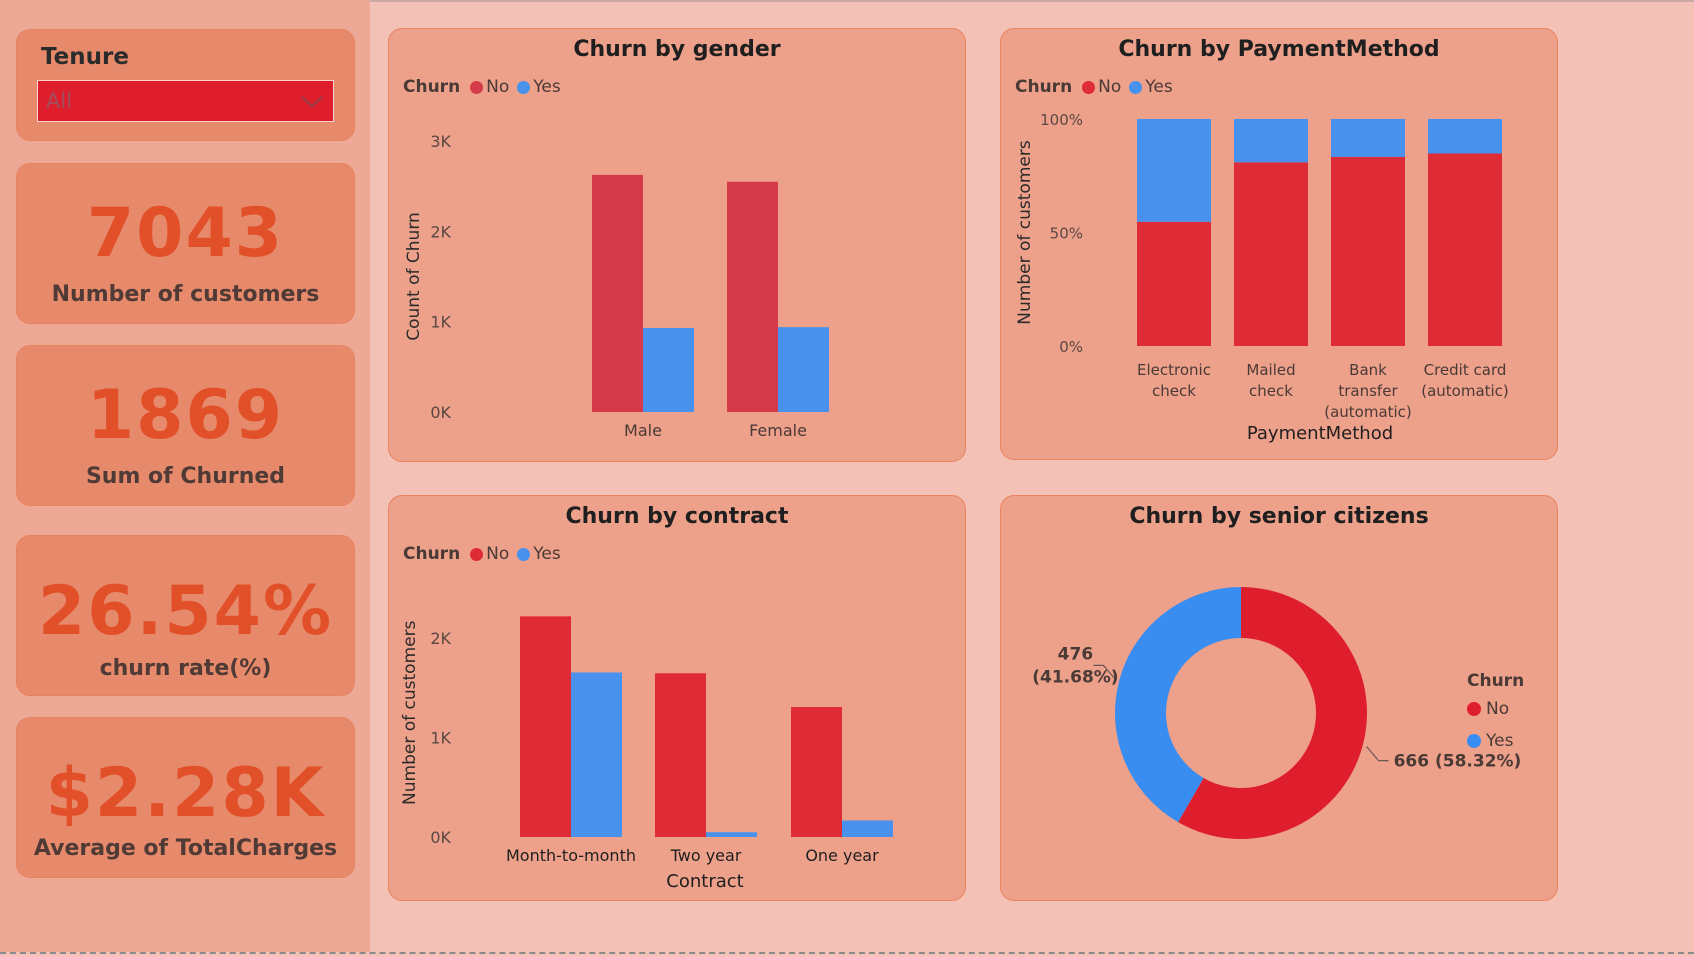 The width and height of the screenshot is (1694, 956). I want to click on kpi-card-customers: 7043 Number of customers, so click(185, 243).